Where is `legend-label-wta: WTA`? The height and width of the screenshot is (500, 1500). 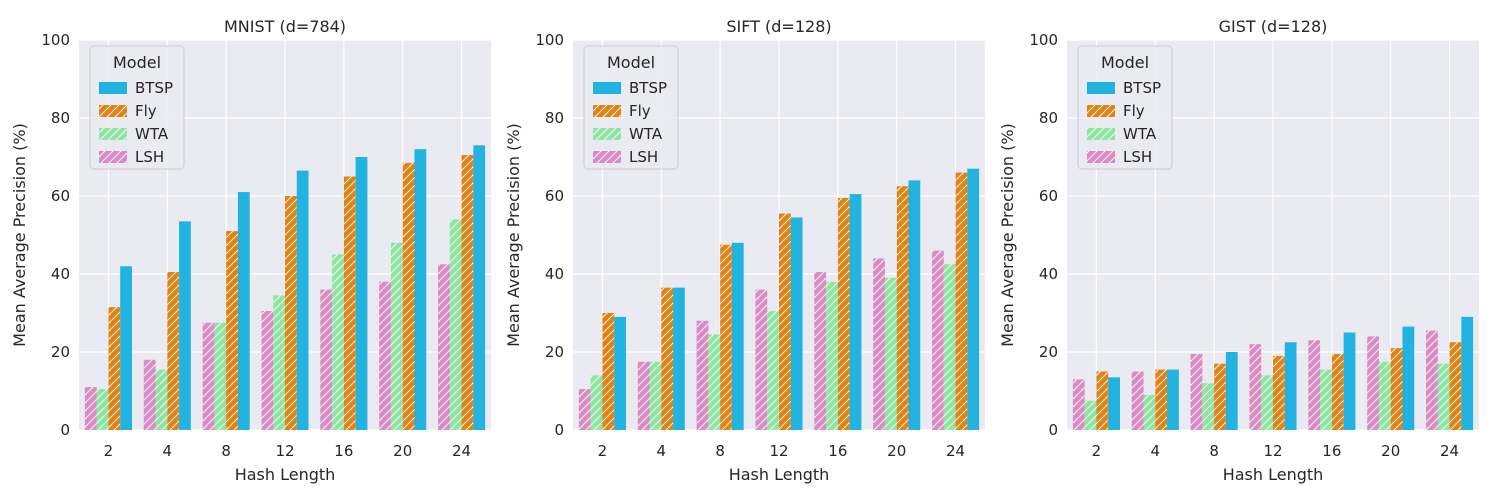
legend-label-wta: WTA is located at coordinates (1140, 134).